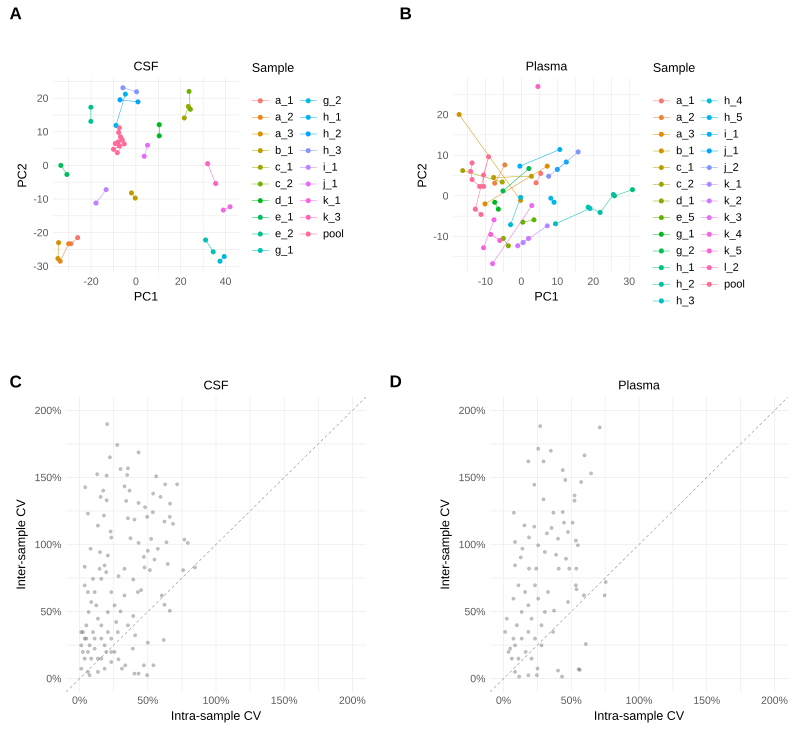 This screenshot has height=734, width=794. What do you see at coordinates (731, 268) in the screenshot?
I see `legend-label: l_2` at bounding box center [731, 268].